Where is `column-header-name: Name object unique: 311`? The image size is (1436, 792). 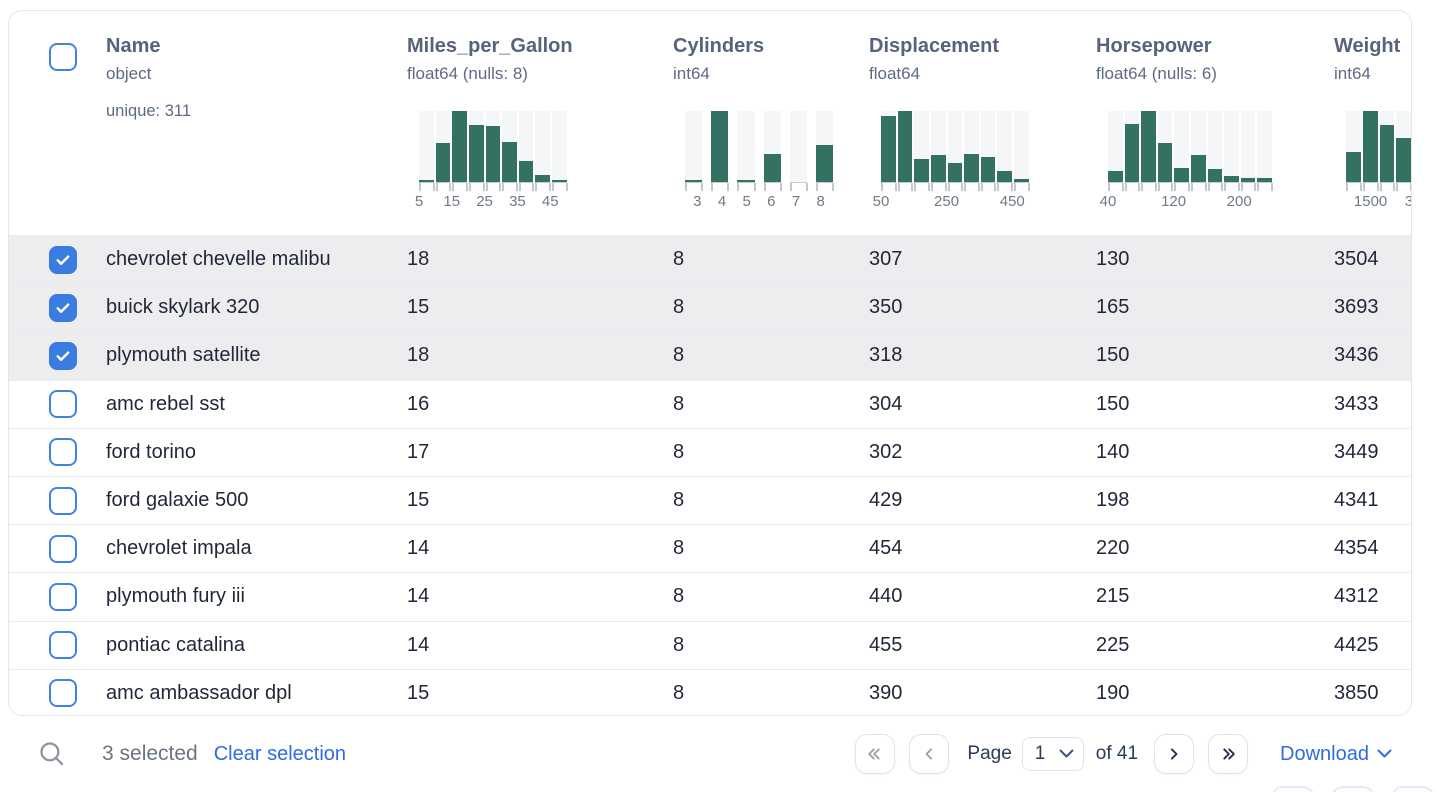
column-header-name: Name object unique: 311 is located at coordinates (256, 123).